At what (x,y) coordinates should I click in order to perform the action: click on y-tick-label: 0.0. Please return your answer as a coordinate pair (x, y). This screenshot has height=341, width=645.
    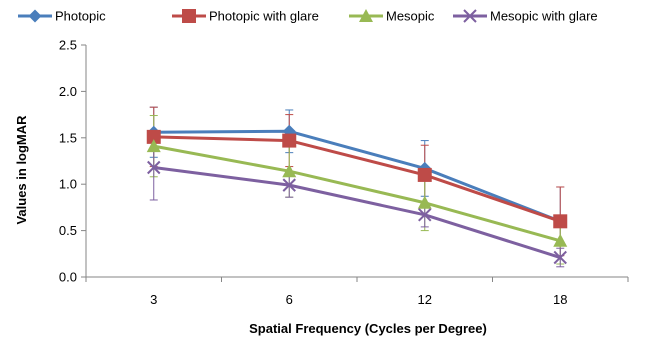
    Looking at the image, I should click on (68, 277).